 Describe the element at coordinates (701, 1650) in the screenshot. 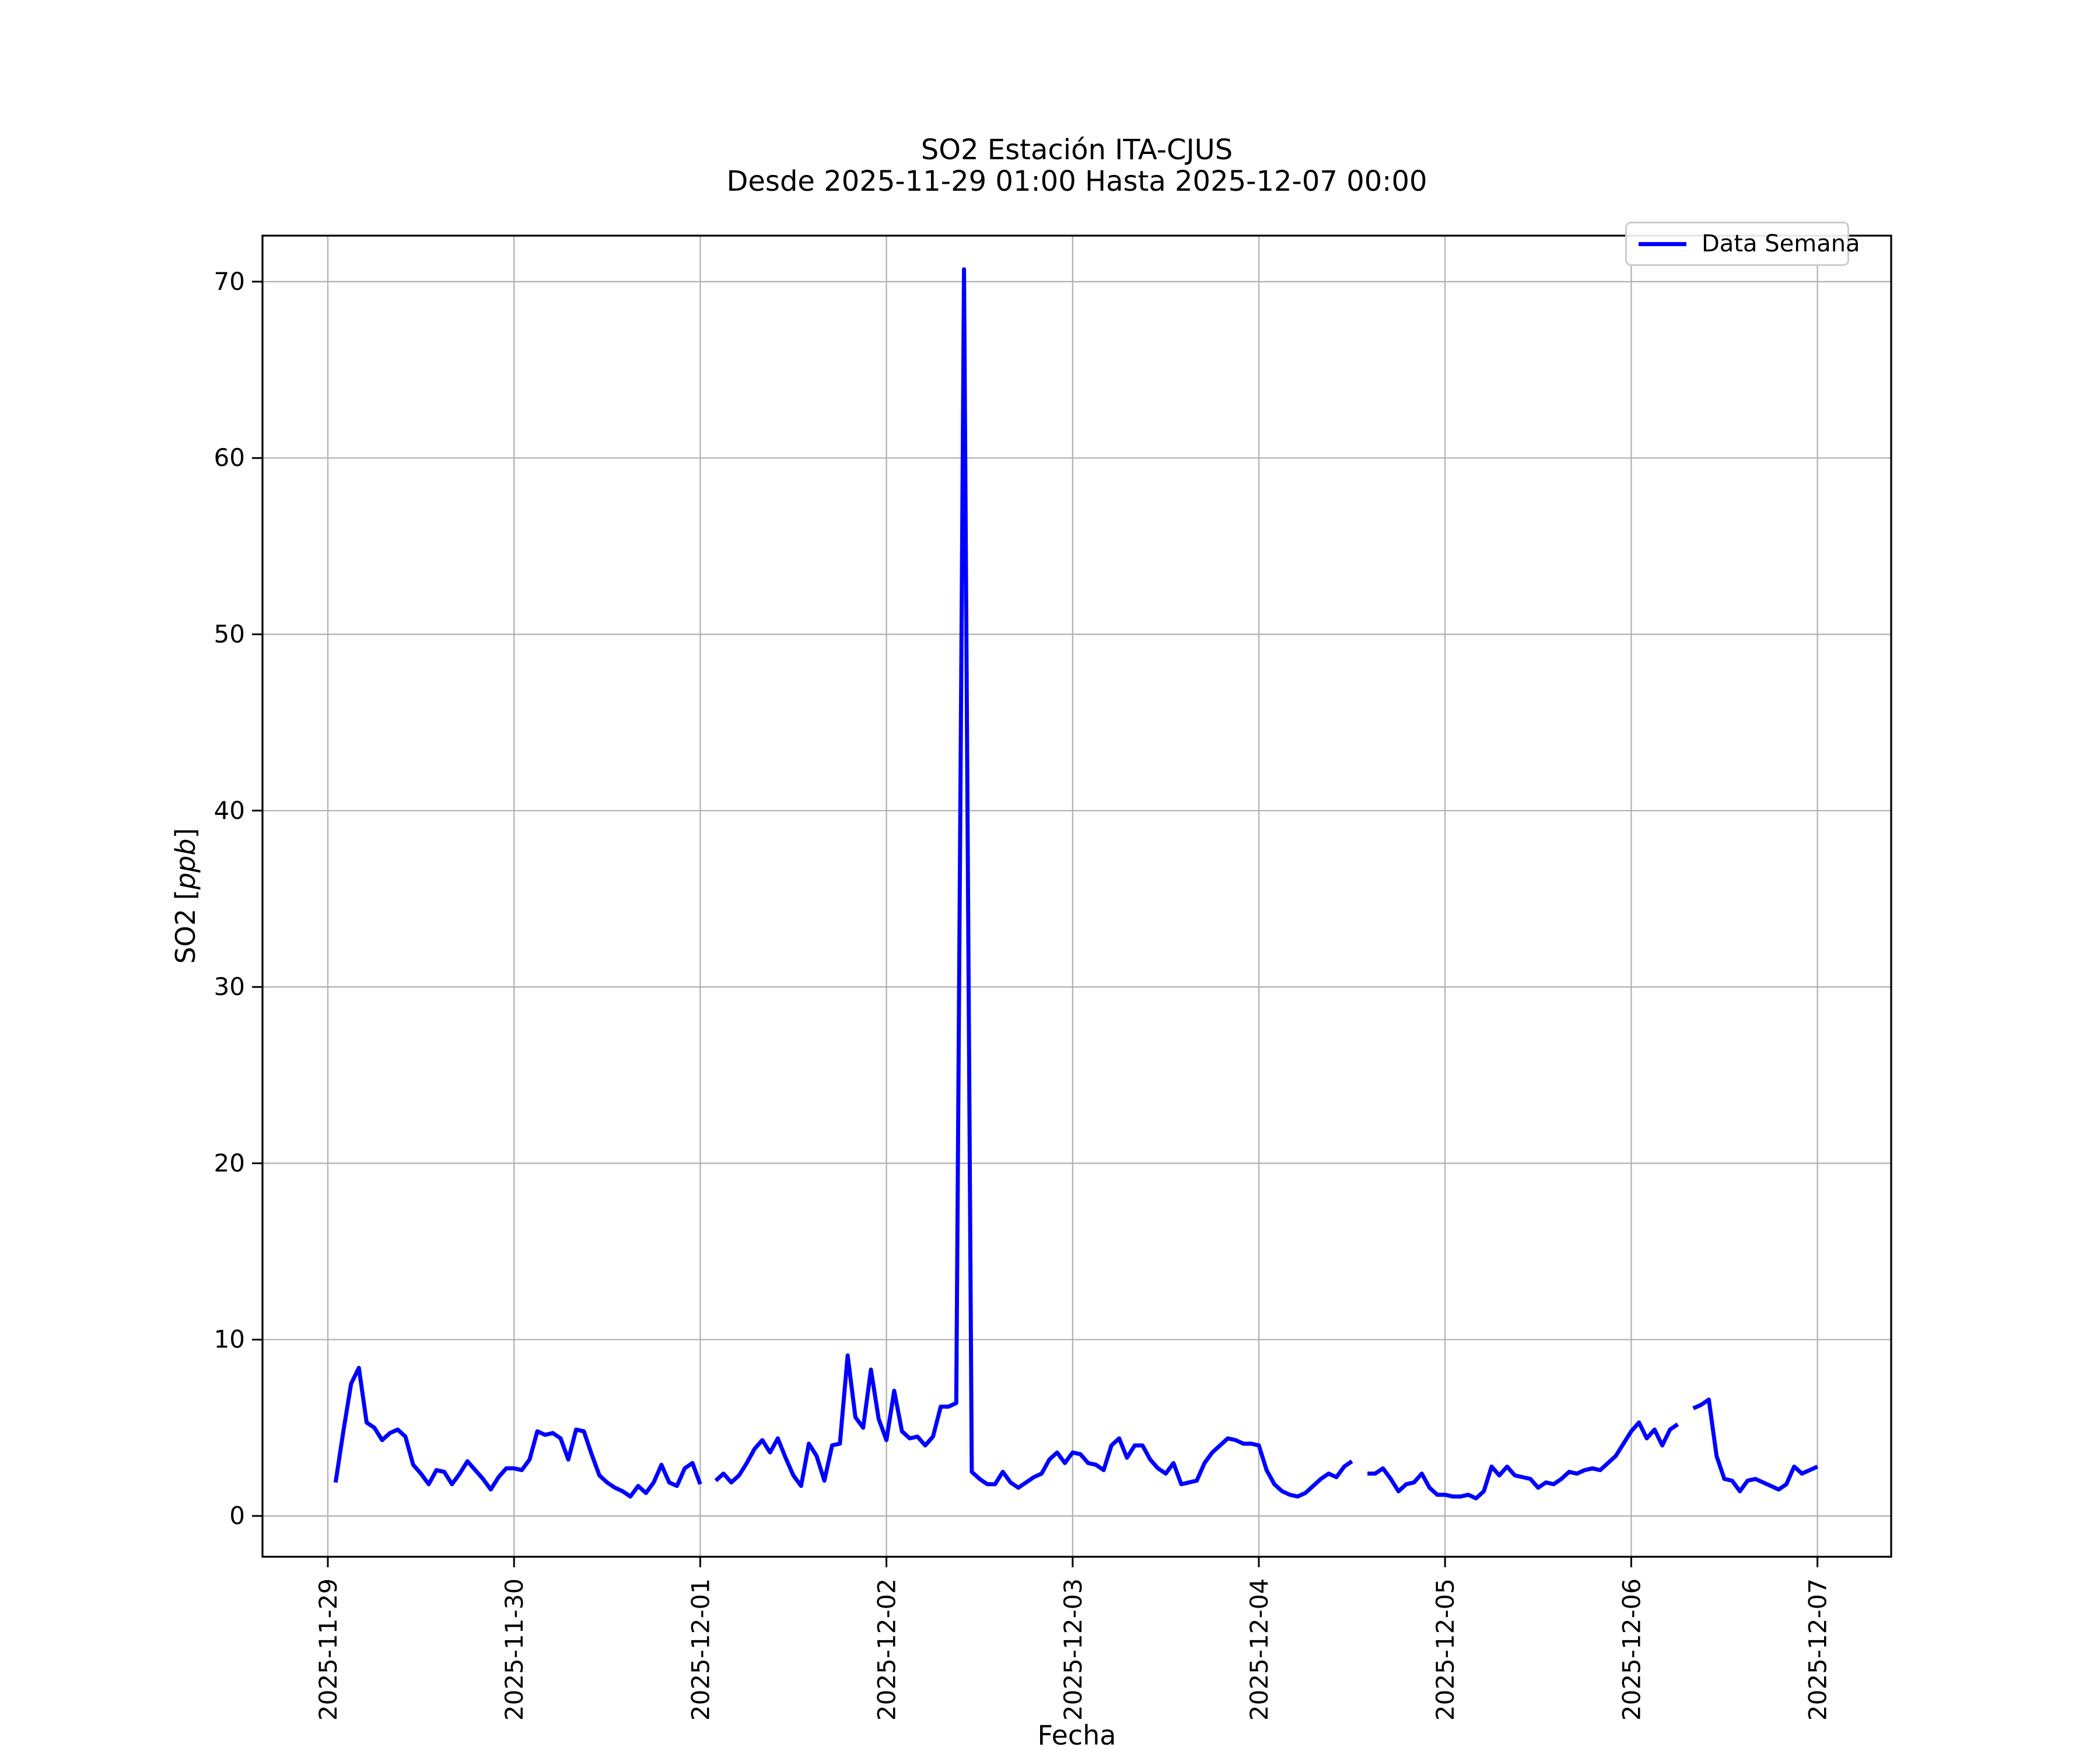

I see `x-tick-label: 2025-12-01` at that location.